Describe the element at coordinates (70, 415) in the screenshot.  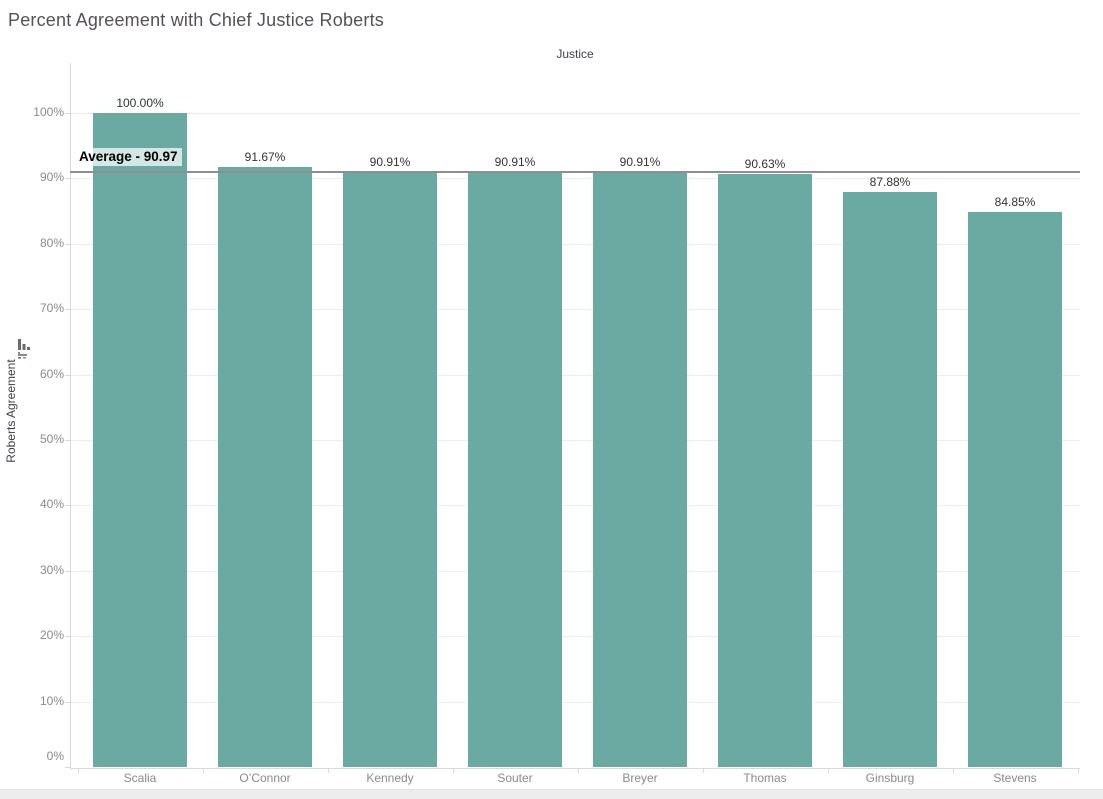
I see `y-axis-line` at that location.